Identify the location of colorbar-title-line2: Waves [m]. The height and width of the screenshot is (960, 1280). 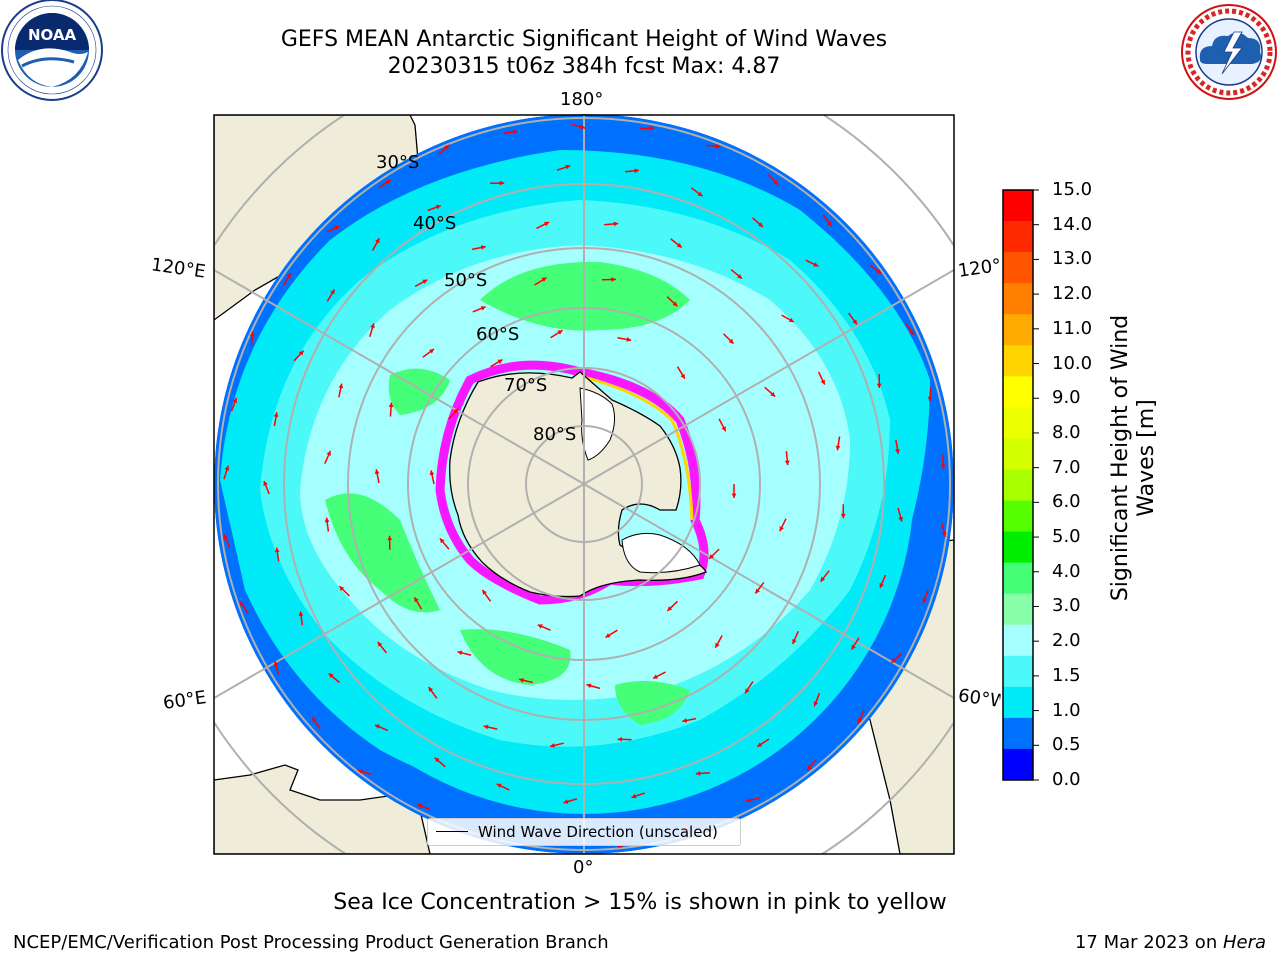
(1146, 458).